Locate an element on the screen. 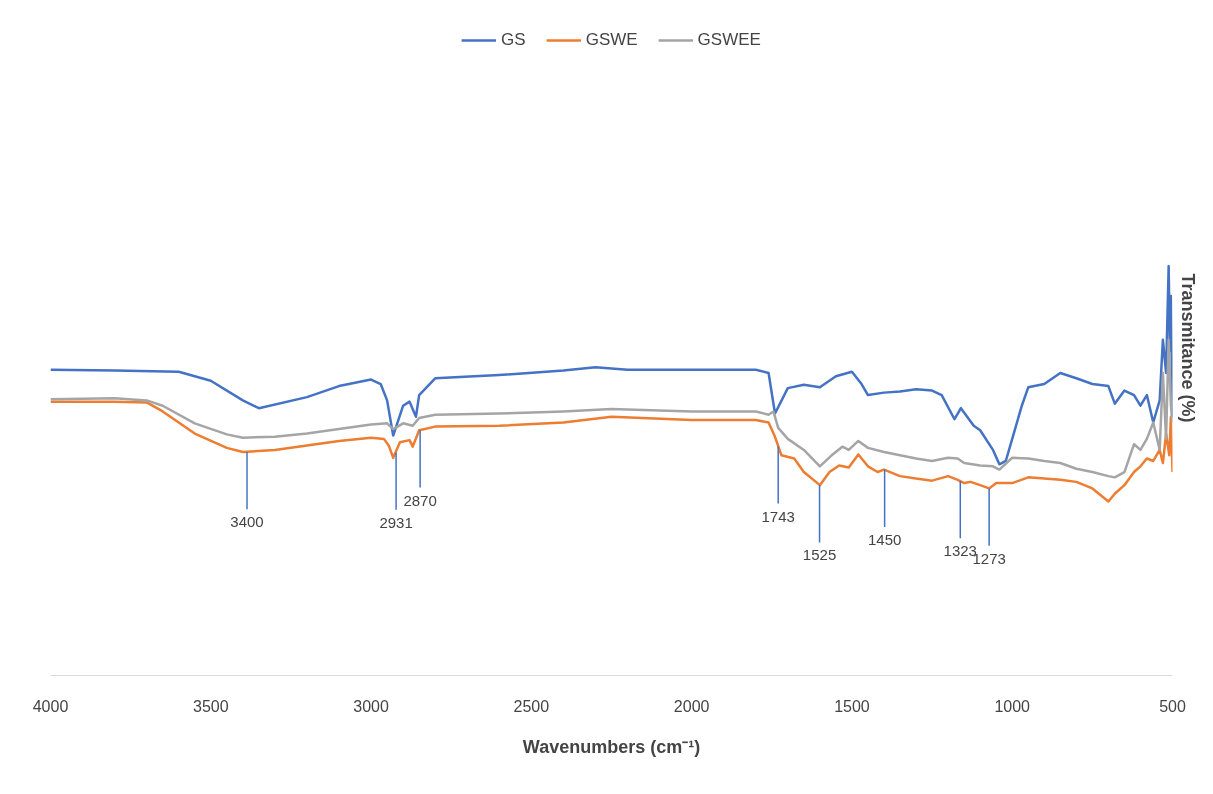 The width and height of the screenshot is (1213, 794). legend-label: GSWE is located at coordinates (611, 40).